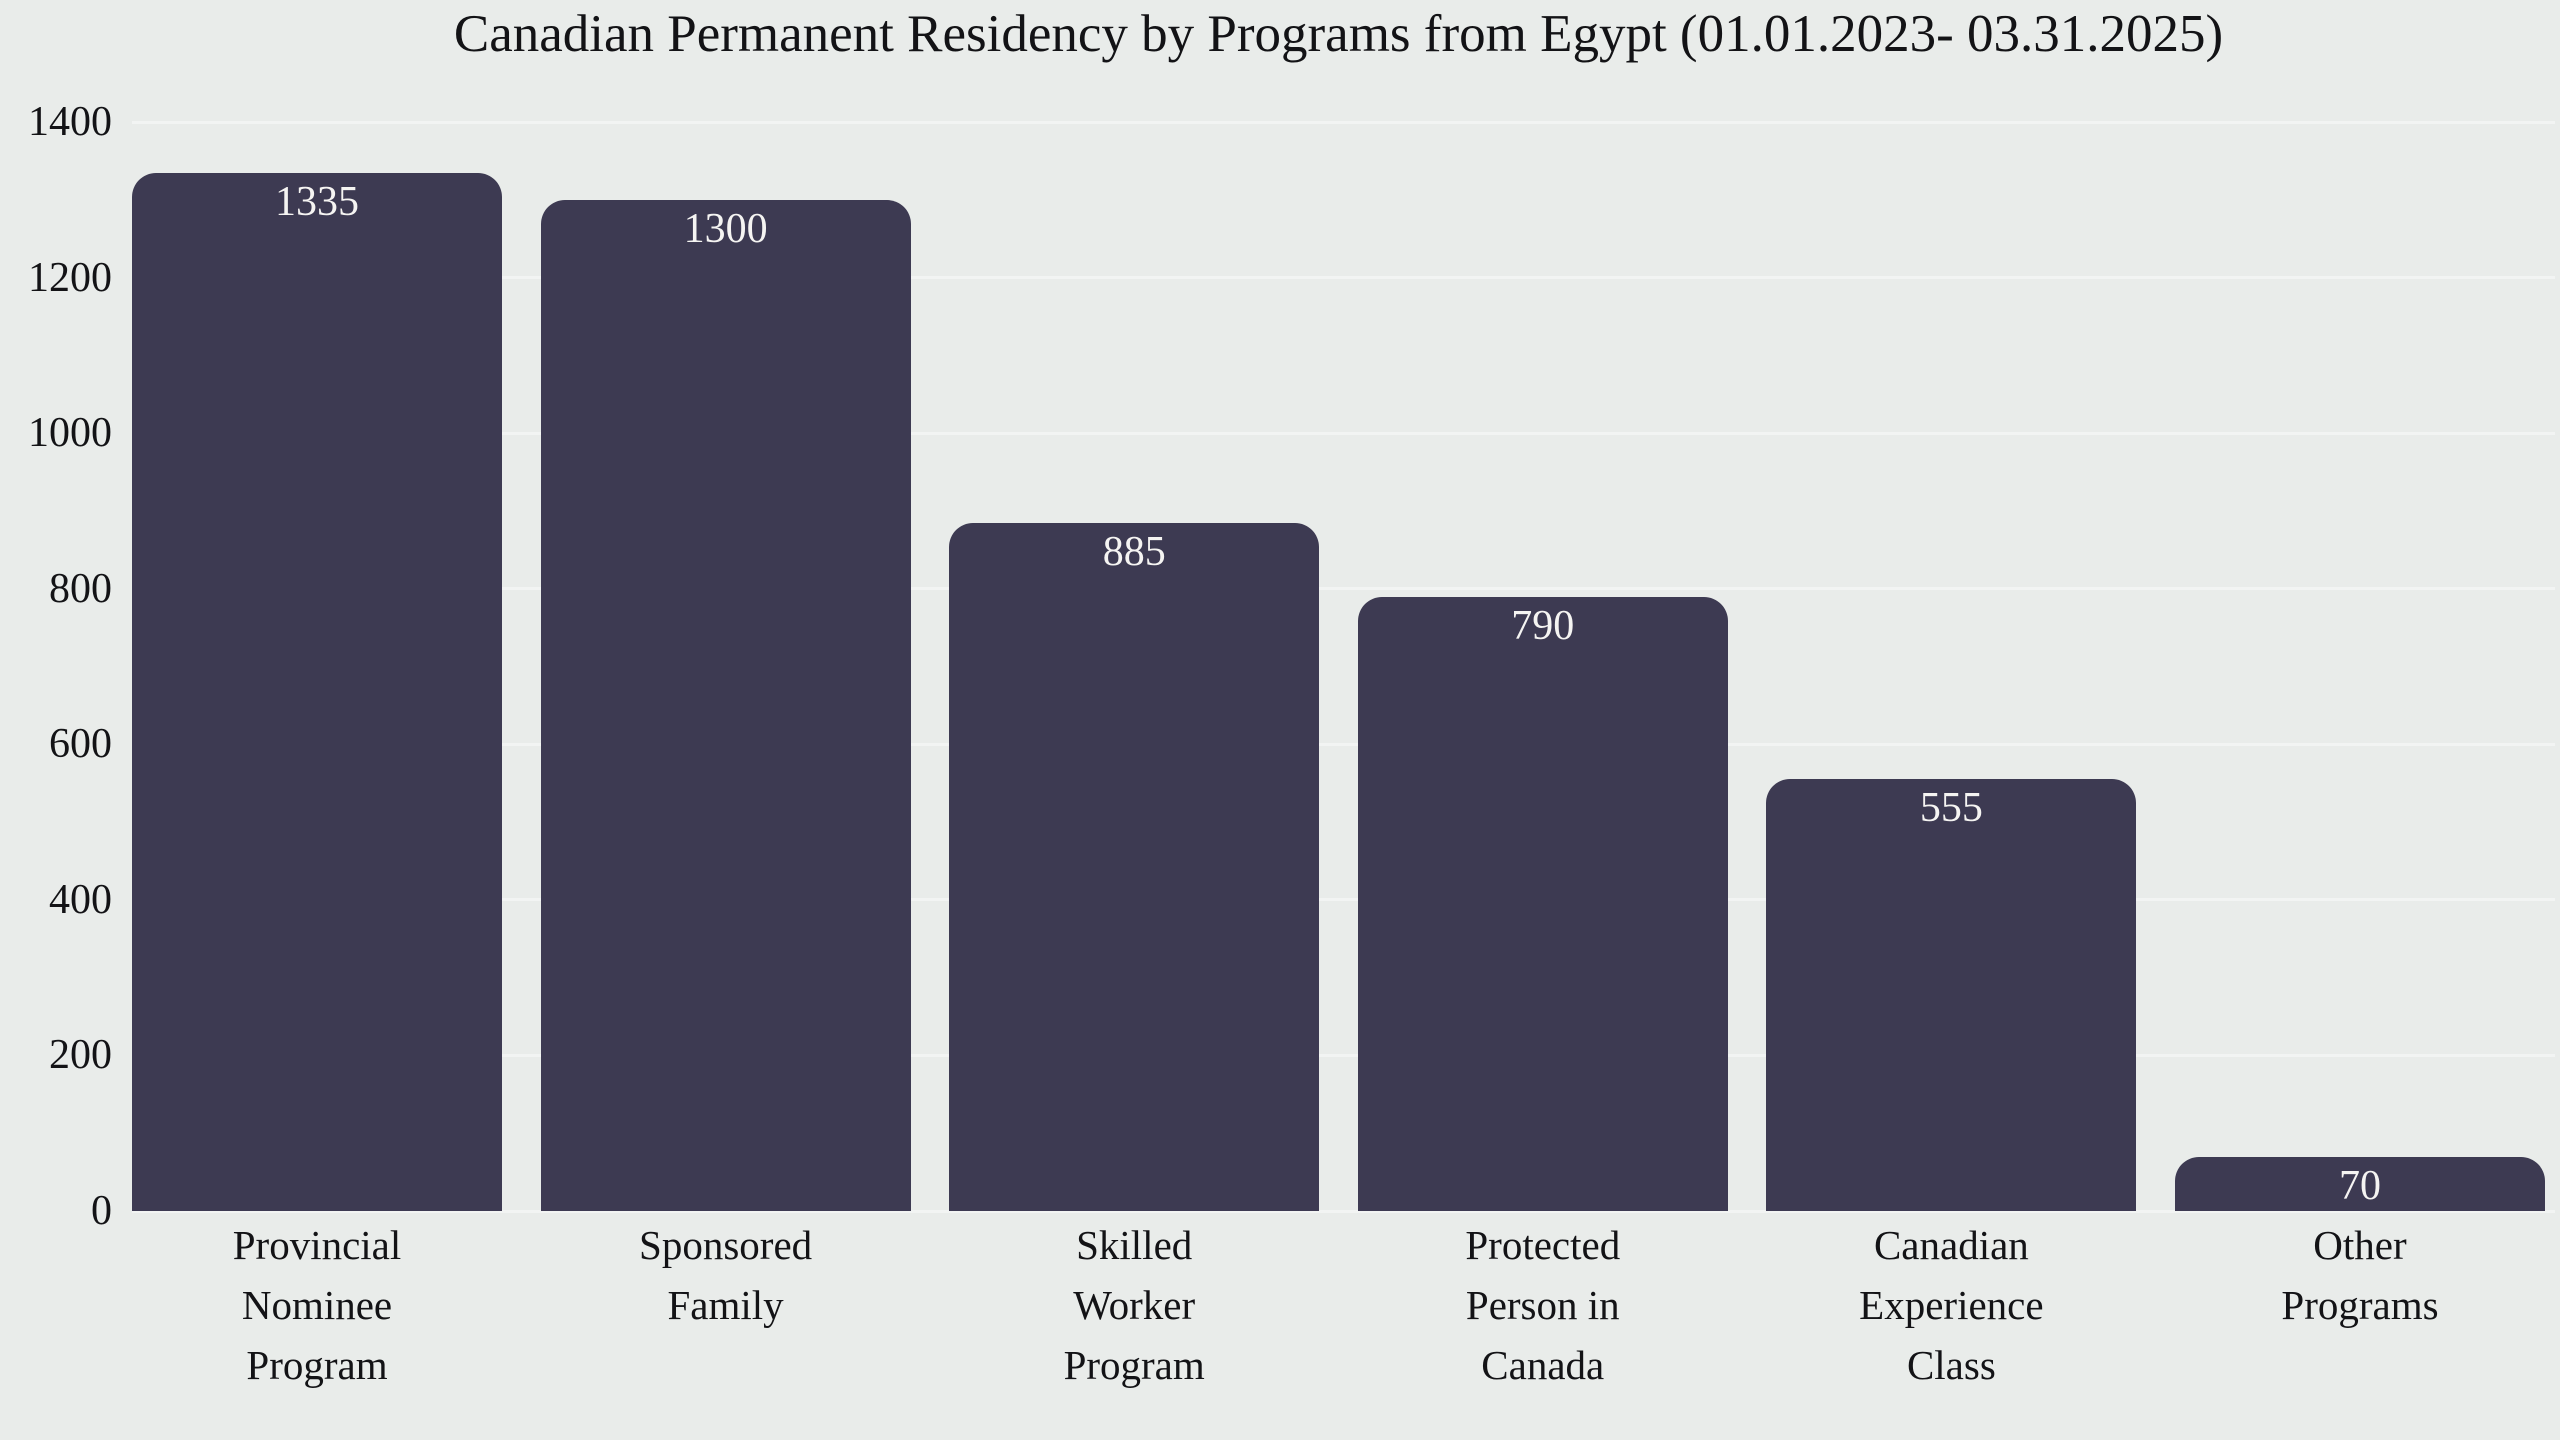 This screenshot has width=2560, height=1440. I want to click on bar: 885, so click(1134, 866).